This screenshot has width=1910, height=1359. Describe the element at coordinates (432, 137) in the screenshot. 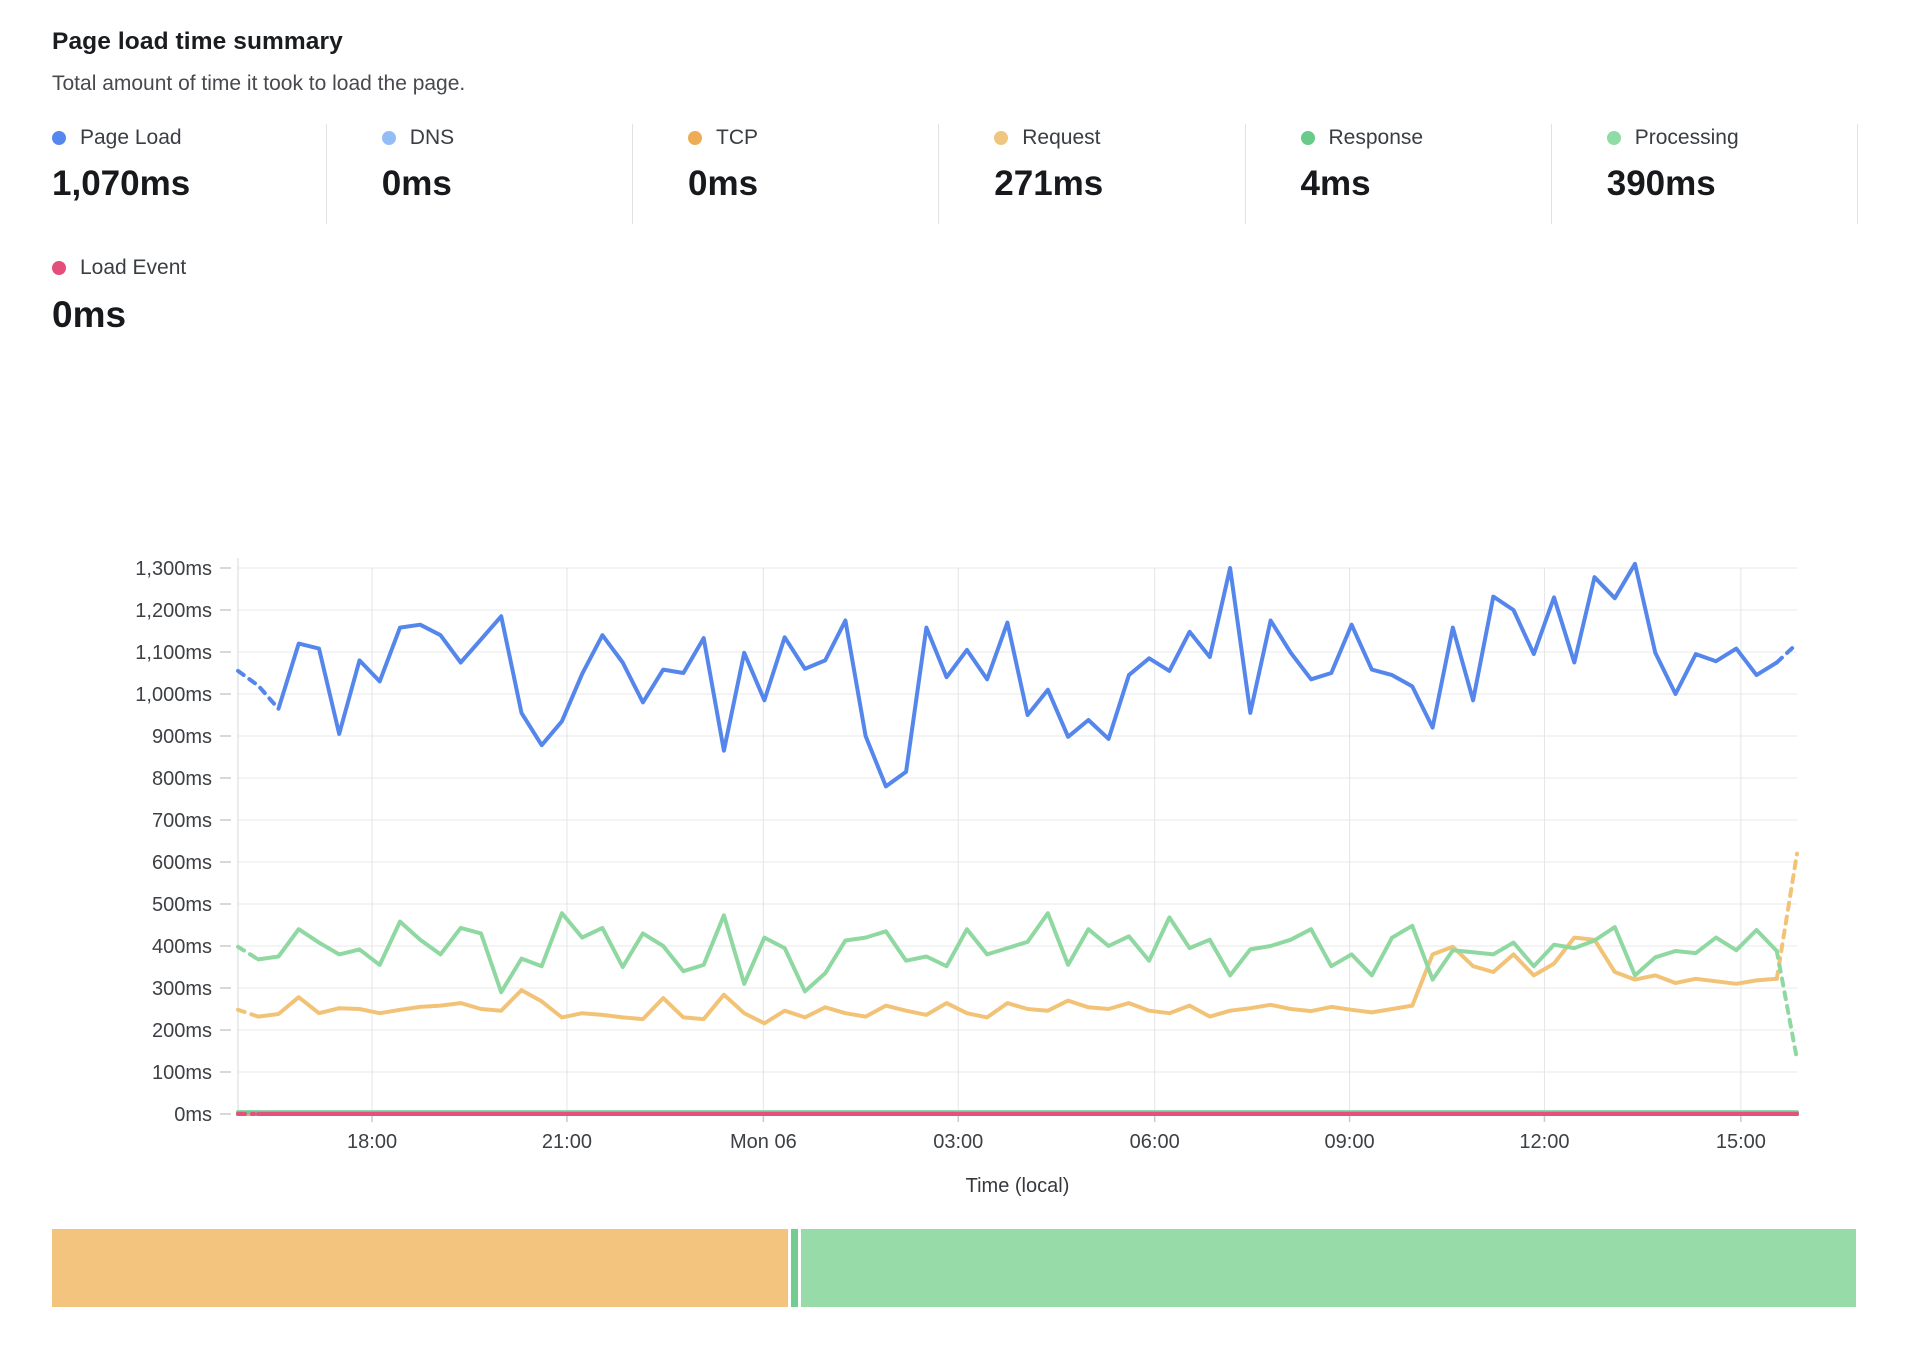

I see `metric-label: DNS` at that location.